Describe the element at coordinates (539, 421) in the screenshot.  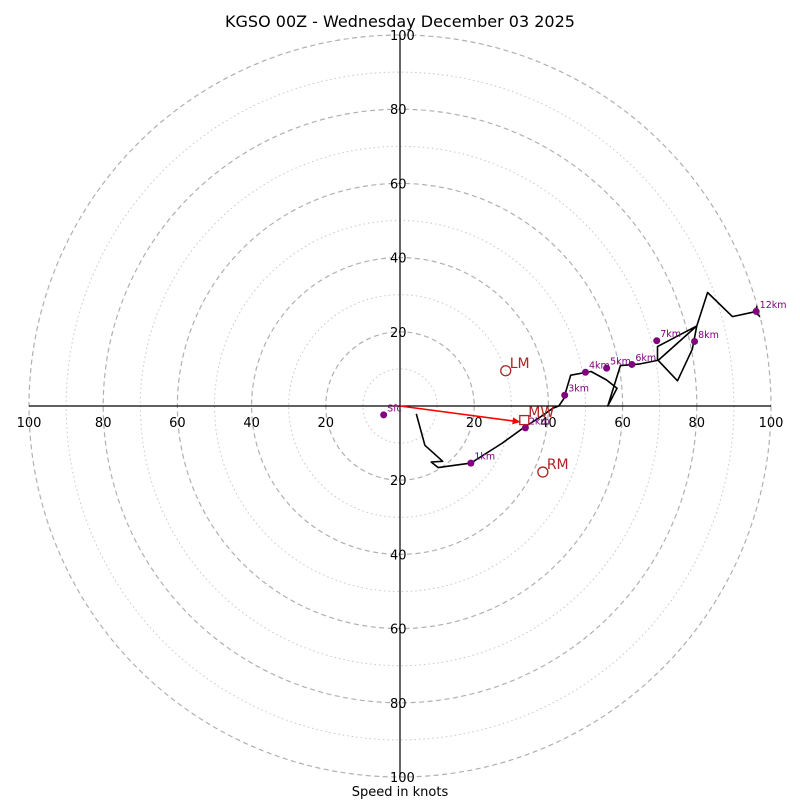
I see `height-label-2km: 2km` at that location.